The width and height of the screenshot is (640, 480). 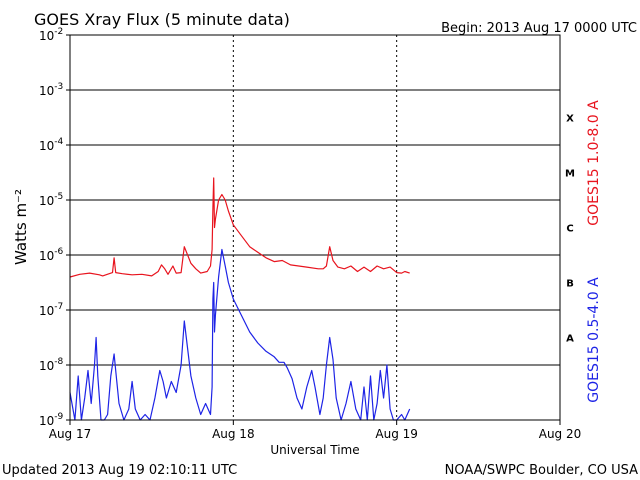 I want to click on legend-entry-short: GOES15 0.5-4.0 A, so click(x=594, y=340).